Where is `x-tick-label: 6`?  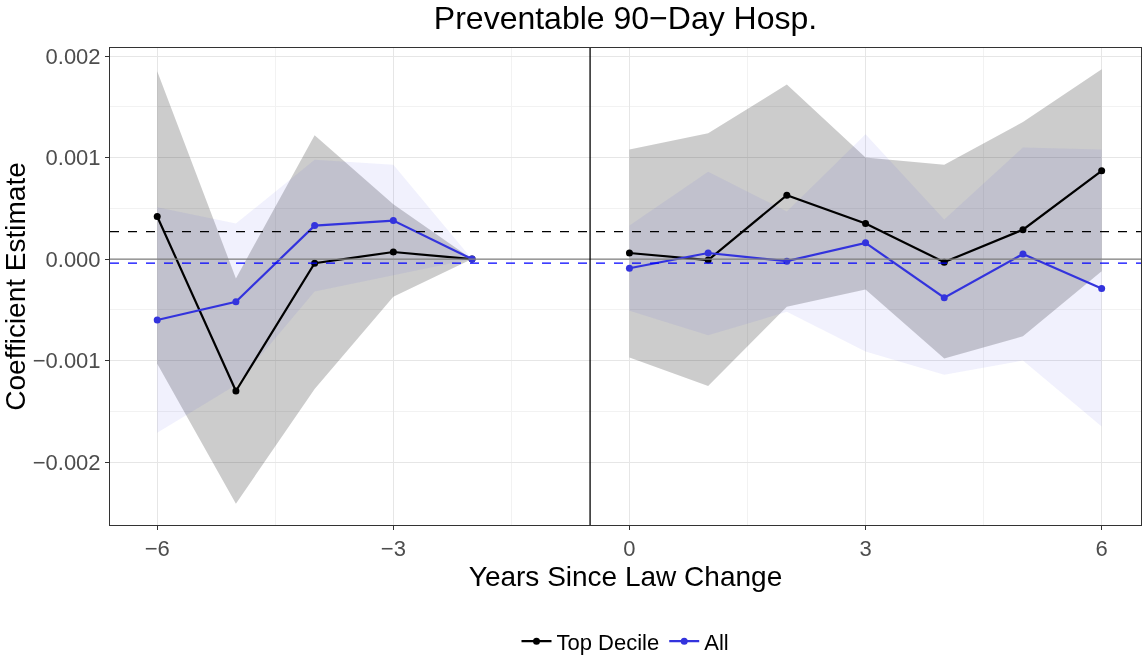 x-tick-label: 6 is located at coordinates (1101, 549).